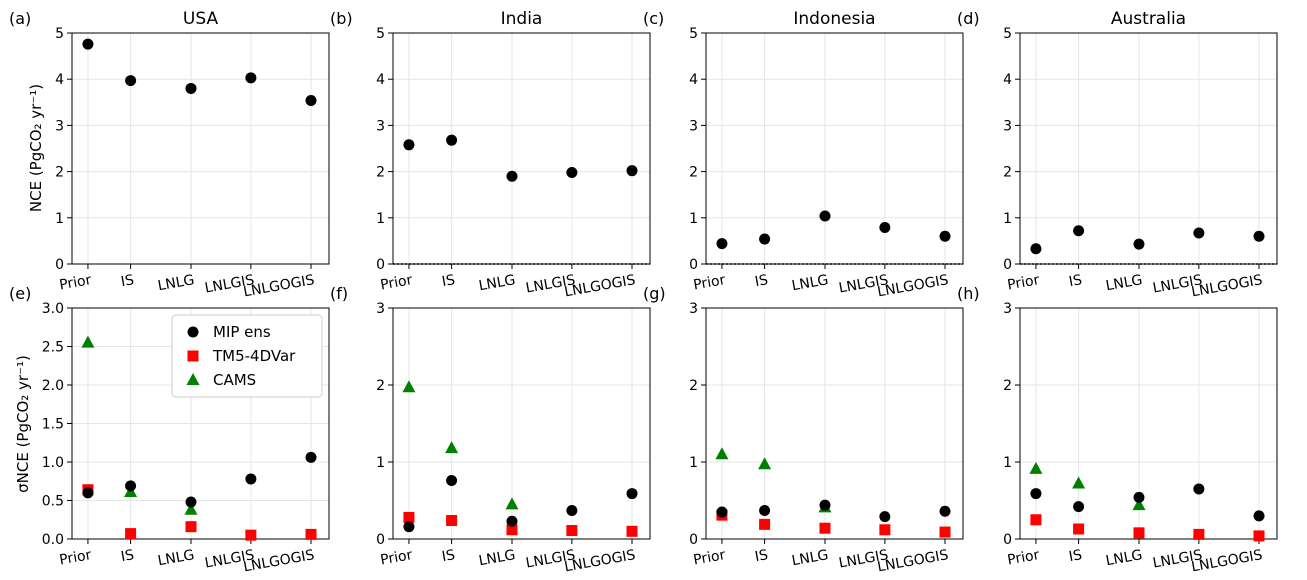  I want to click on panel-label: (c), so click(653, 18).